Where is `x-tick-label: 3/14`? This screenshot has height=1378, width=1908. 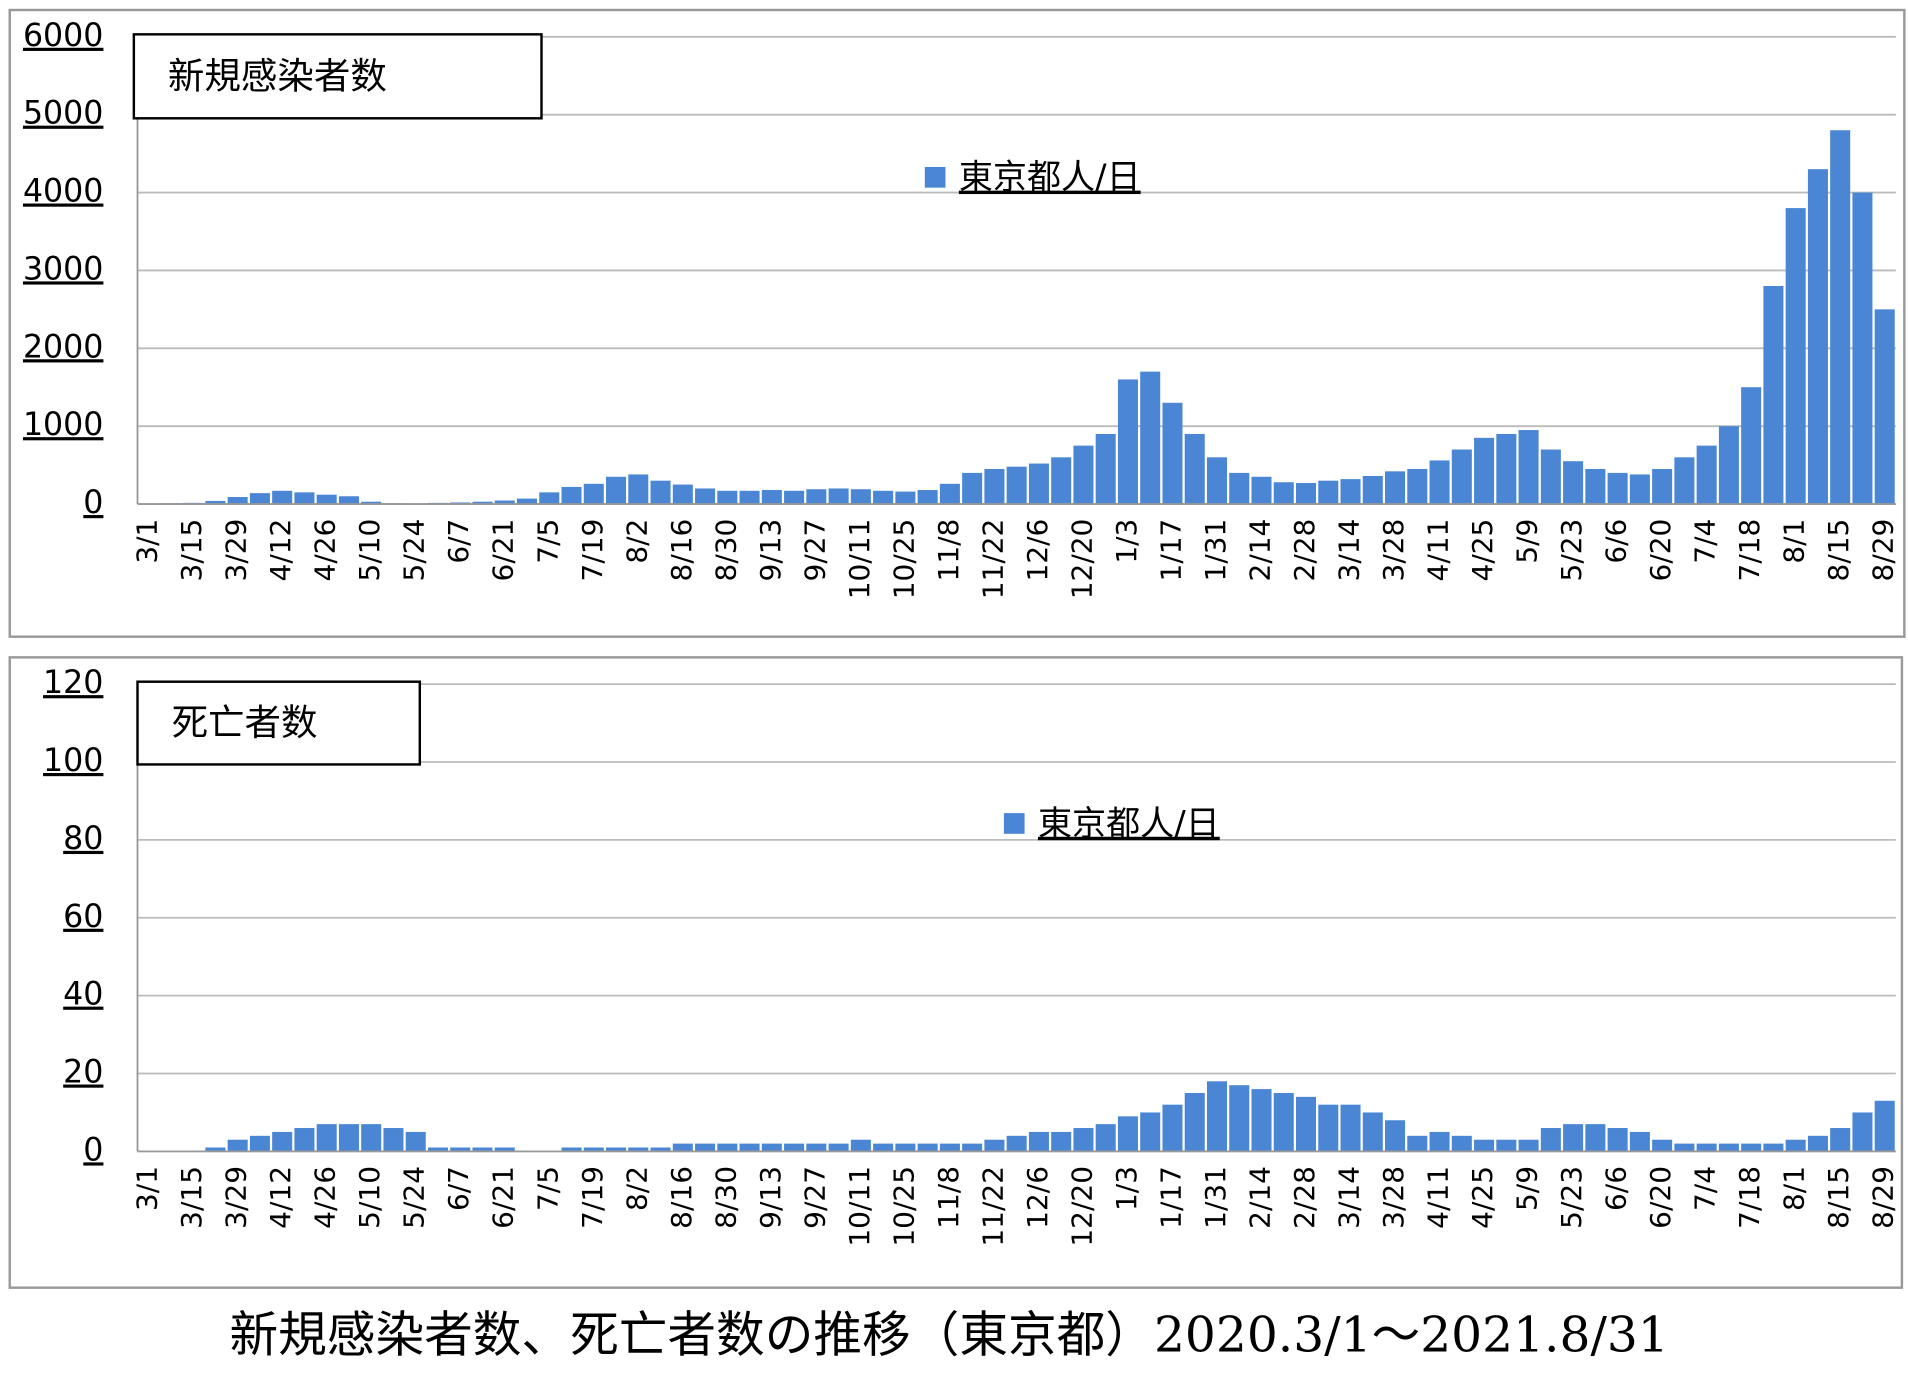 x-tick-label: 3/14 is located at coordinates (1349, 550).